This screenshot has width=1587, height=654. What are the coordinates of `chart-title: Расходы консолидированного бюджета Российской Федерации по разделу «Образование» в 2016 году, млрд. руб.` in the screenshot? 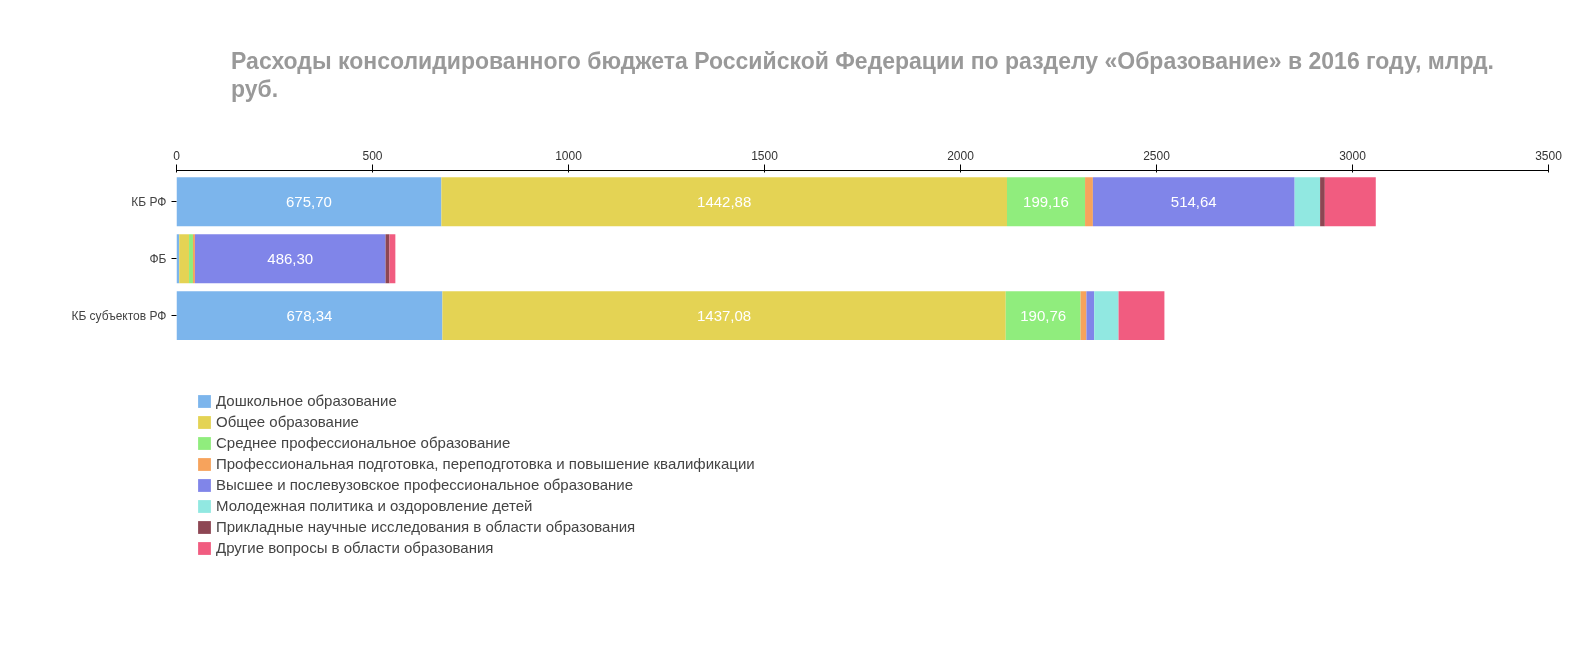 It's located at (862, 75).